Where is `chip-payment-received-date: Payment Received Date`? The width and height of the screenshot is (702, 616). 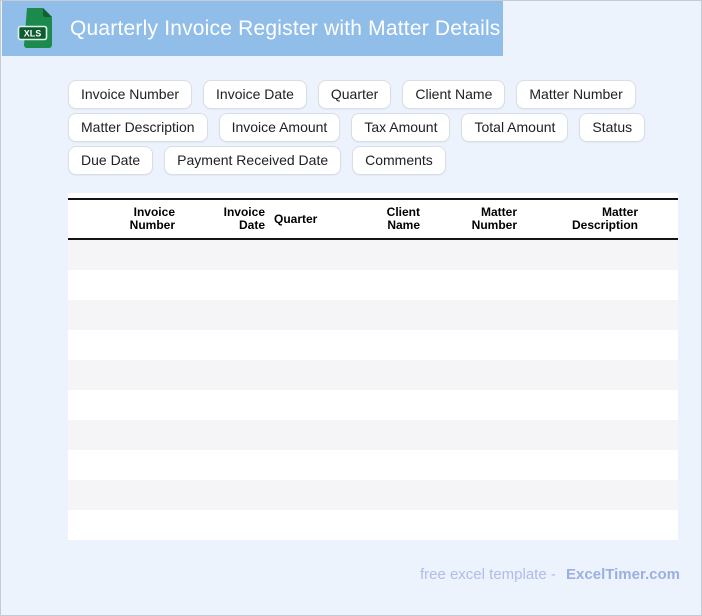
chip-payment-received-date: Payment Received Date is located at coordinates (253, 160).